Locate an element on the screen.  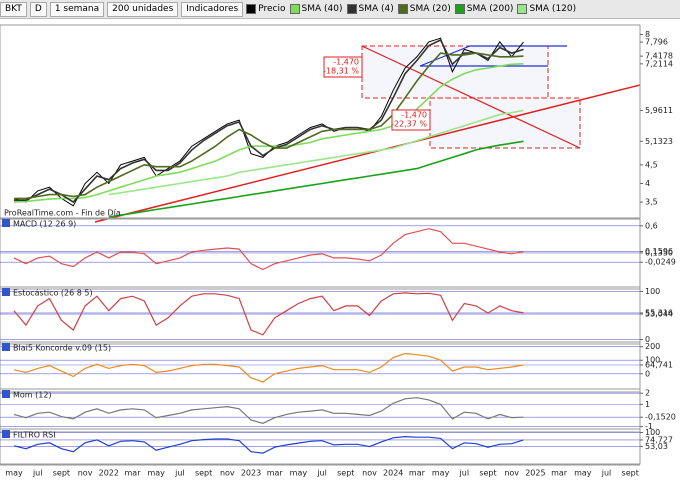
y-tick-label: 2 is located at coordinates (647, 393).